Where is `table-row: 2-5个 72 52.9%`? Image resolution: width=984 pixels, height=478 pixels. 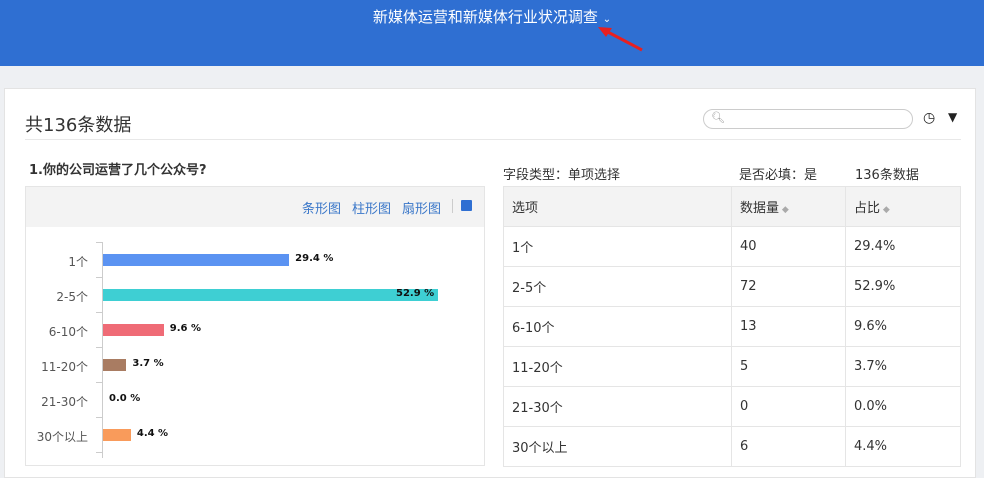 table-row: 2-5个 72 52.9% is located at coordinates (732, 286).